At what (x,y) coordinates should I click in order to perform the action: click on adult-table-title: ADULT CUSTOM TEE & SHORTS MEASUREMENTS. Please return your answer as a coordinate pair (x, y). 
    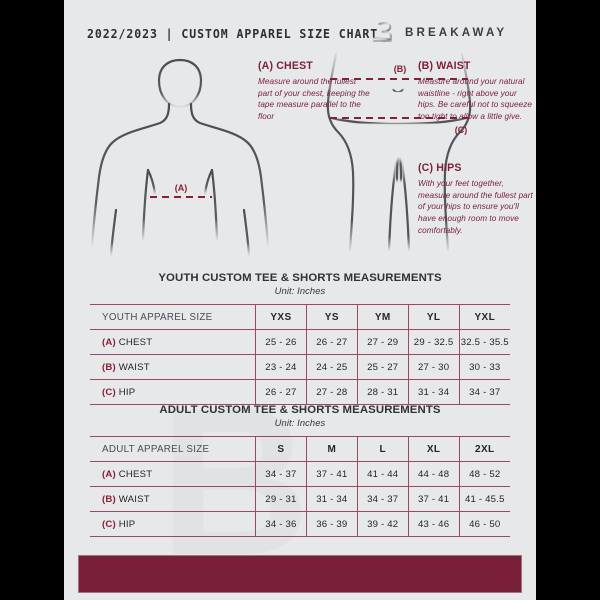
    Looking at the image, I should click on (300, 410).